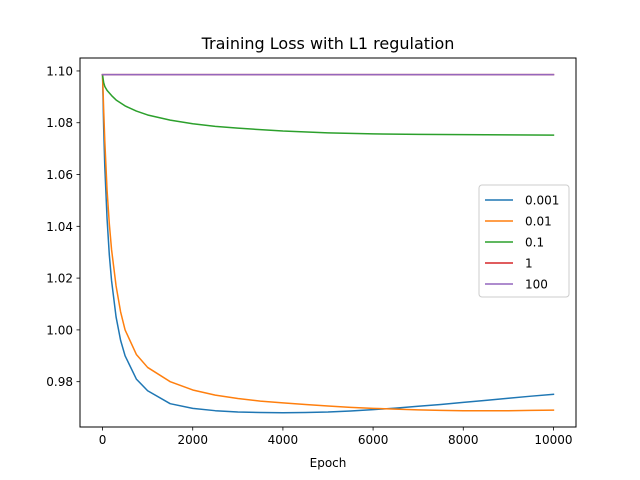 Image resolution: width=640 pixels, height=480 pixels. What do you see at coordinates (529, 264) in the screenshot?
I see `legend-label: 1` at bounding box center [529, 264].